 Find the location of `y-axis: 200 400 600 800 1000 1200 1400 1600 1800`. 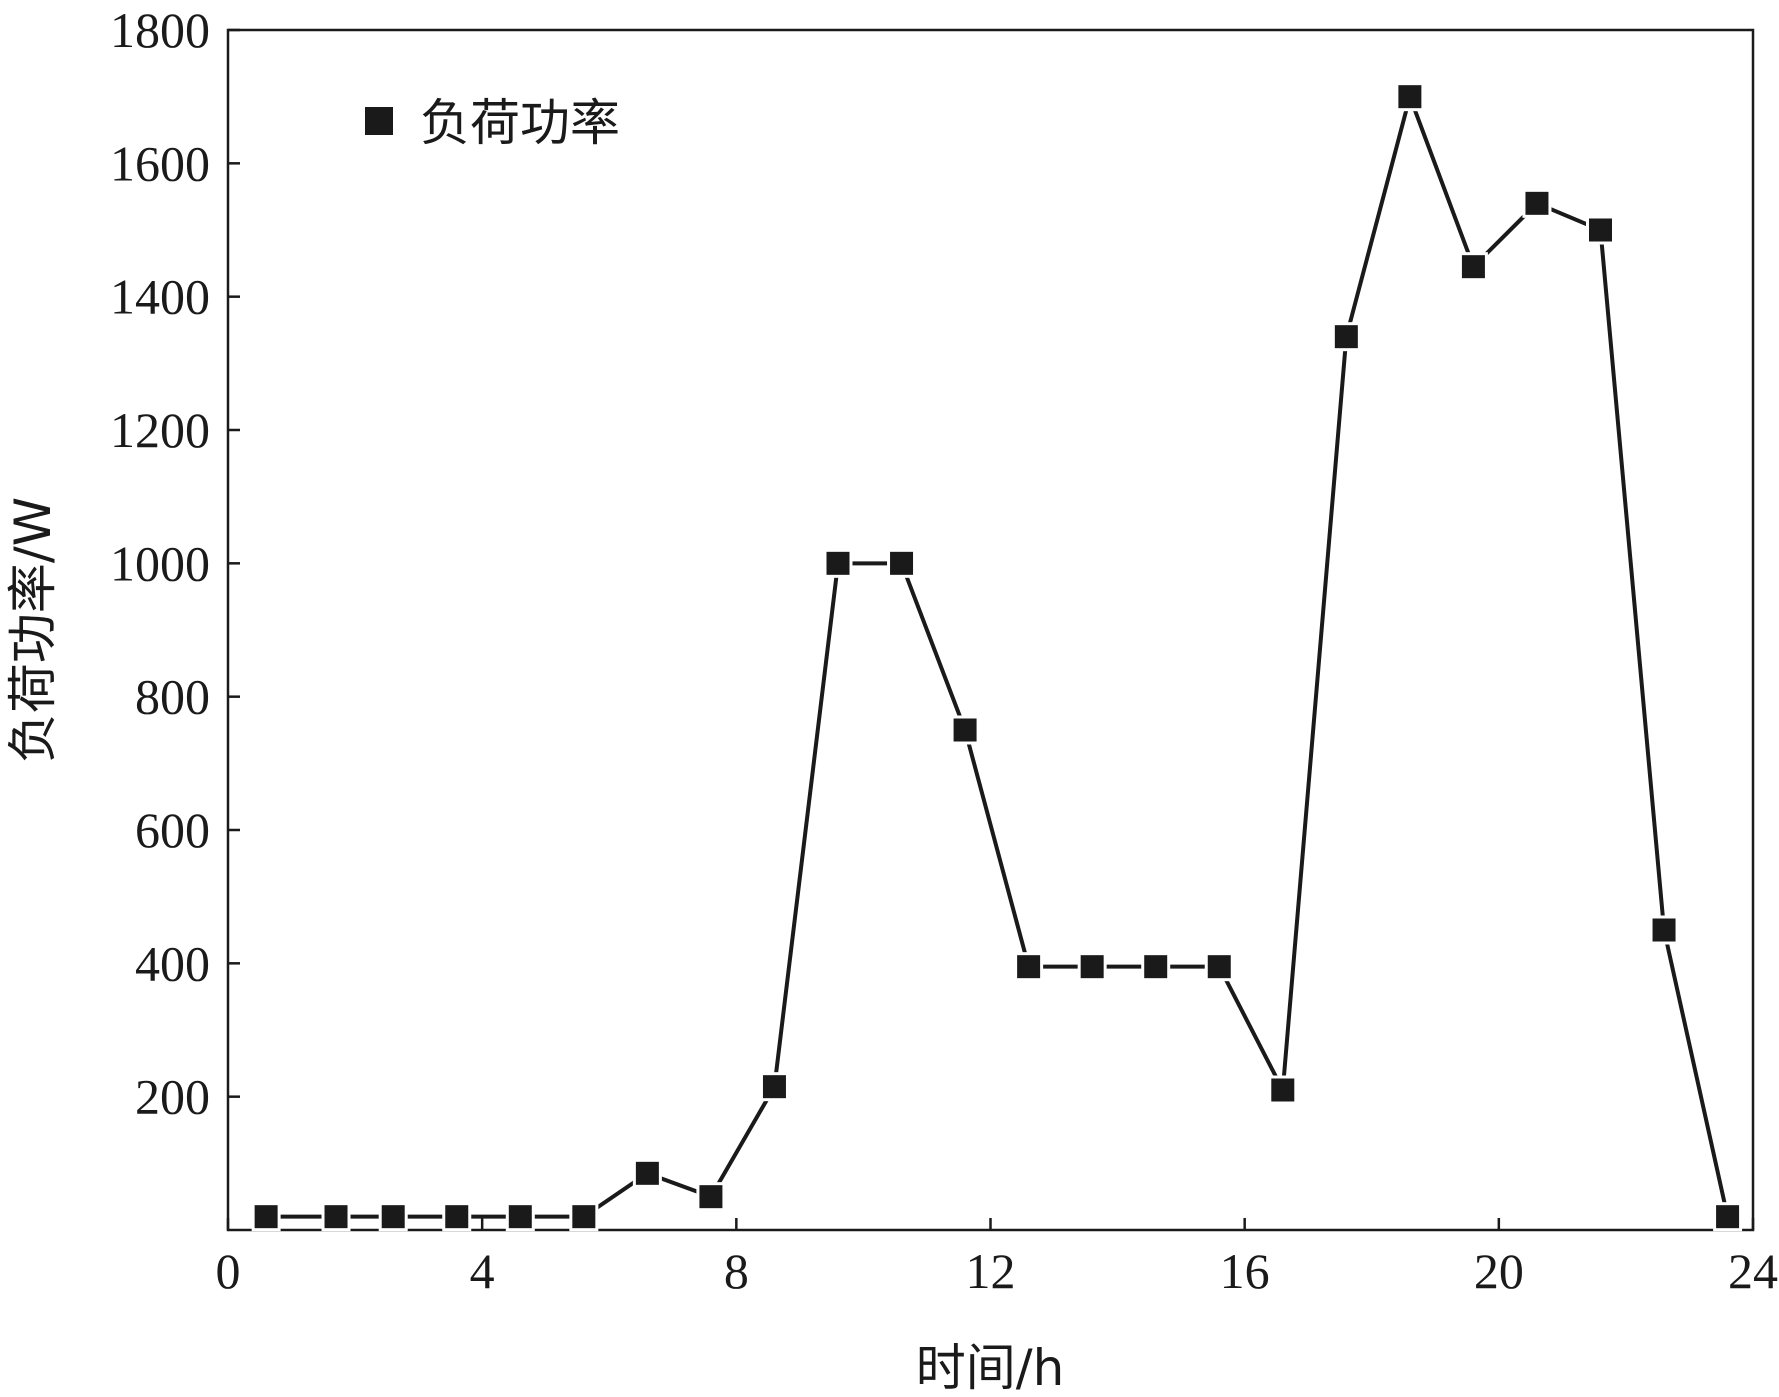

y-axis: 200 400 600 800 1000 1200 1400 1600 1800 is located at coordinates (175, 563).